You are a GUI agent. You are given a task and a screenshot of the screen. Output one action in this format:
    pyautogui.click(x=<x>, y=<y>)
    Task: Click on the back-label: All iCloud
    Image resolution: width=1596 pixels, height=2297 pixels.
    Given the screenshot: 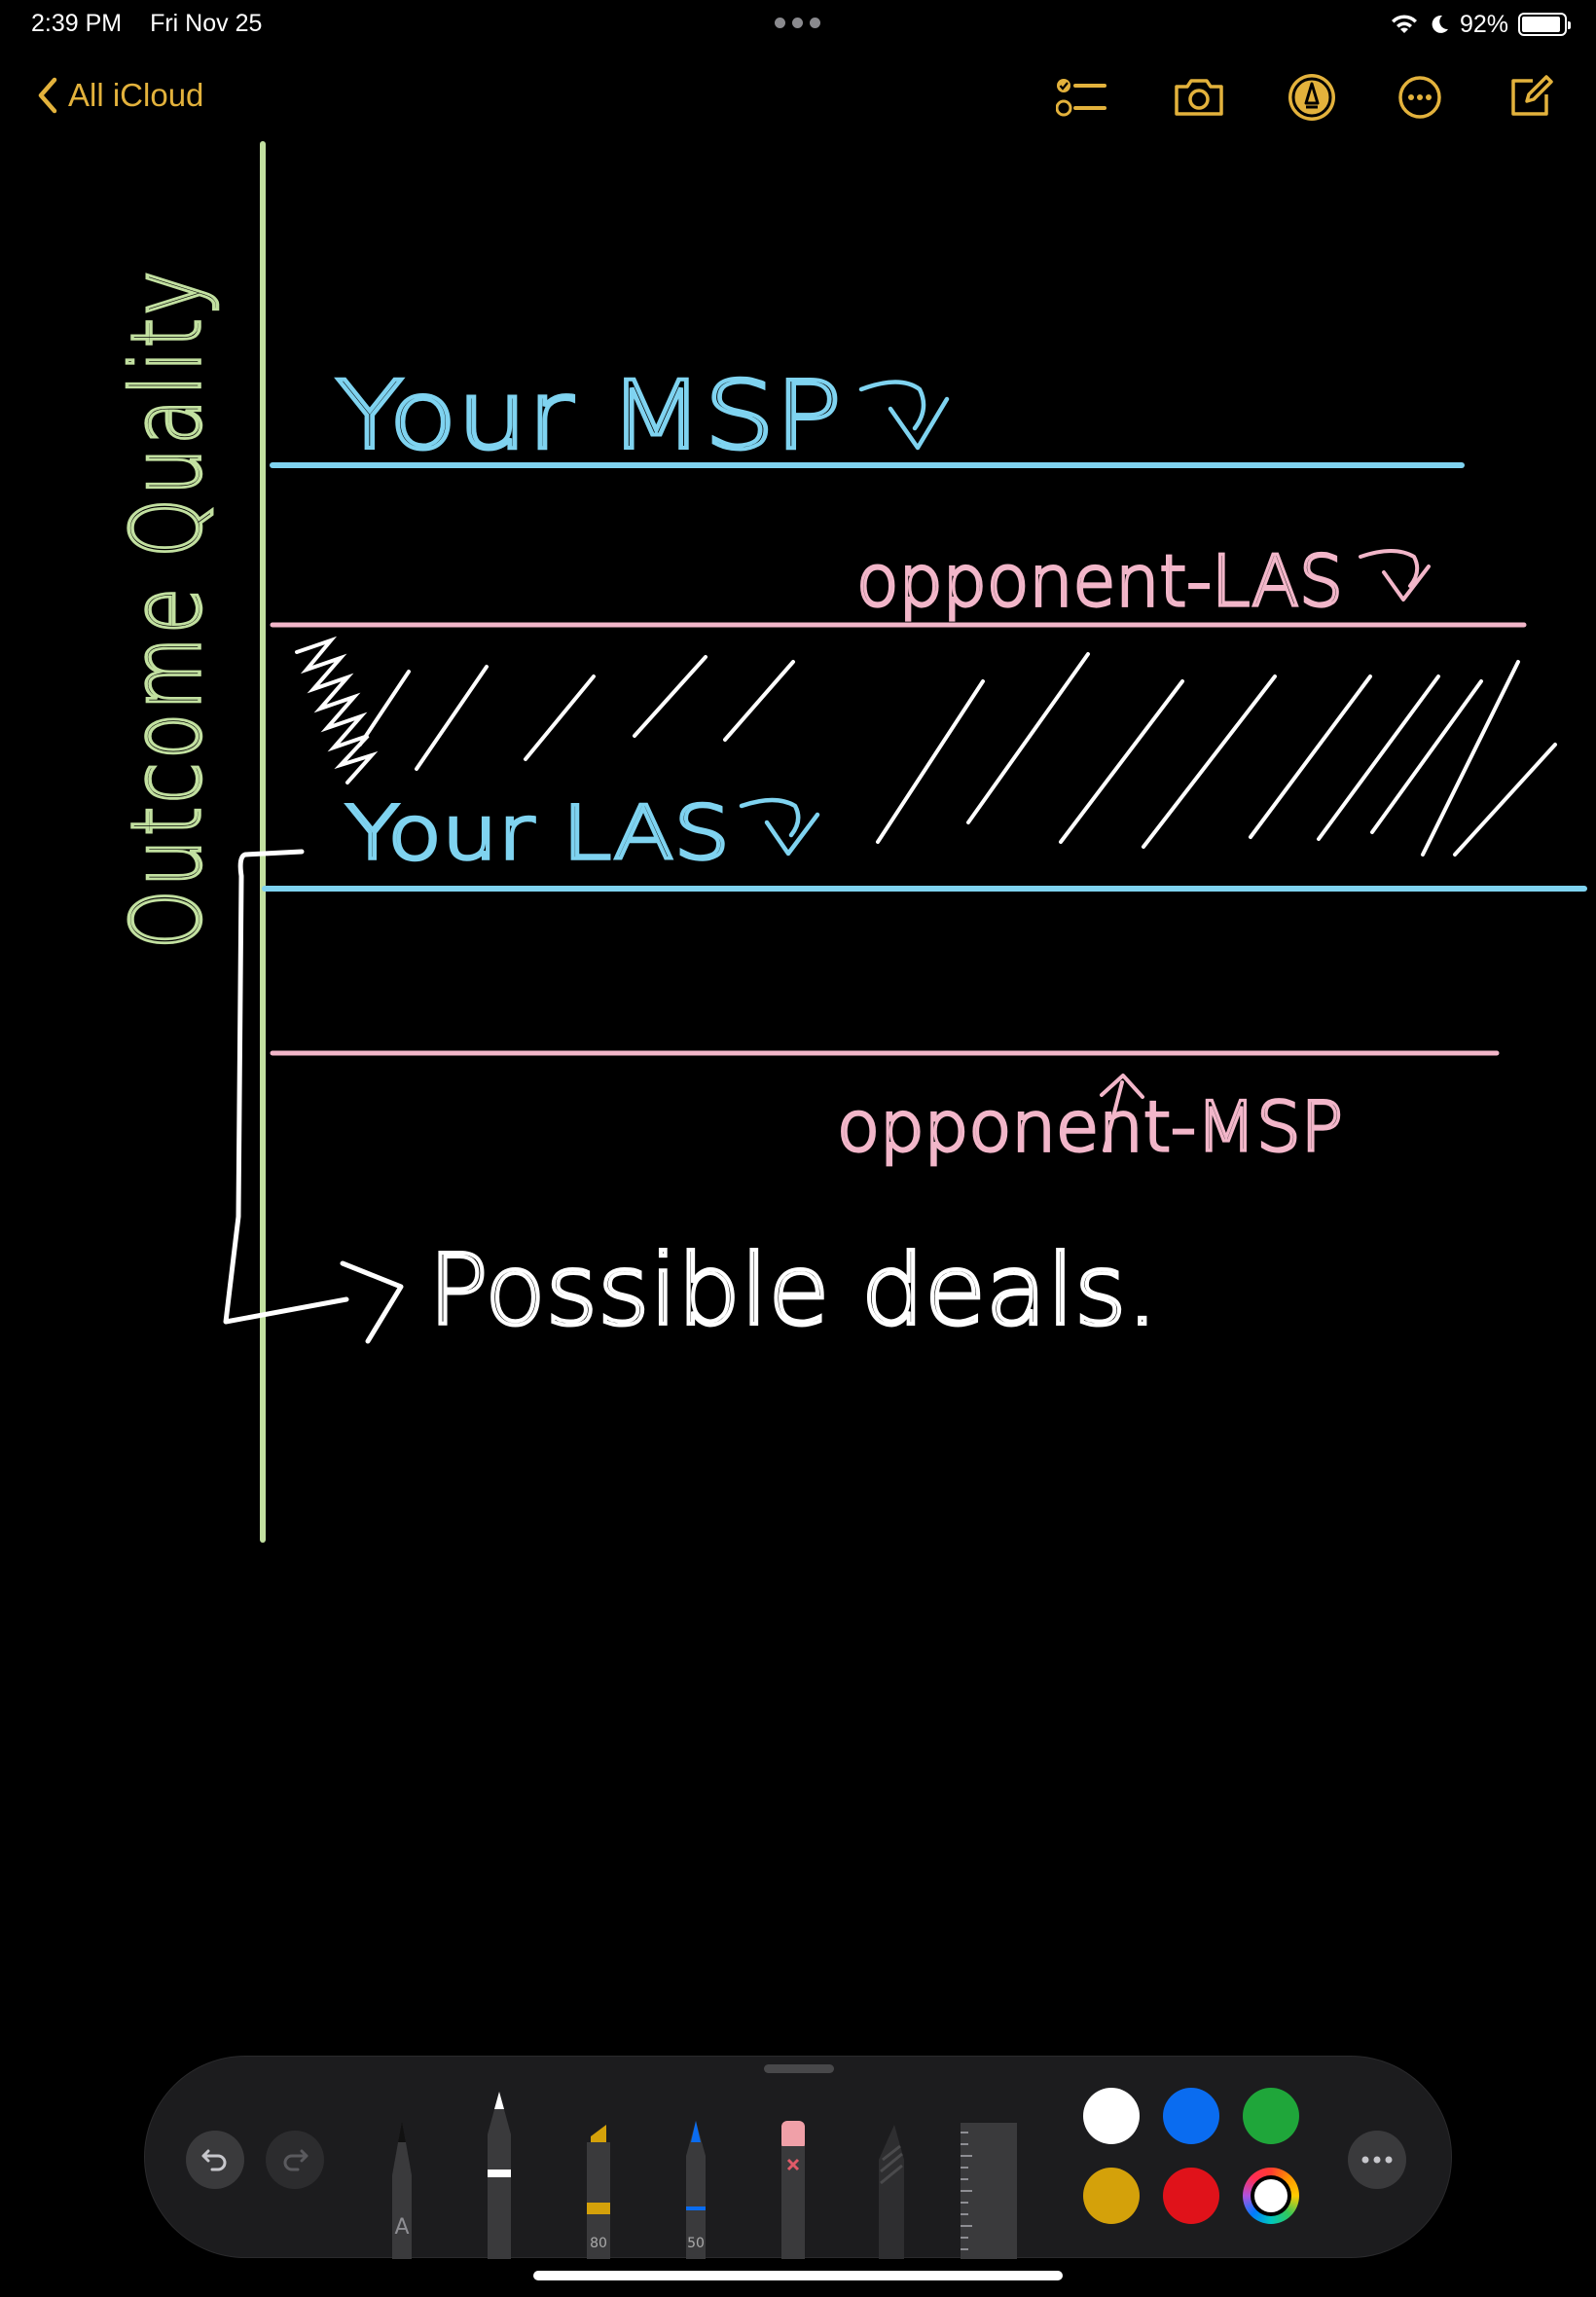 What is the action you would take?
    pyautogui.click(x=136, y=95)
    